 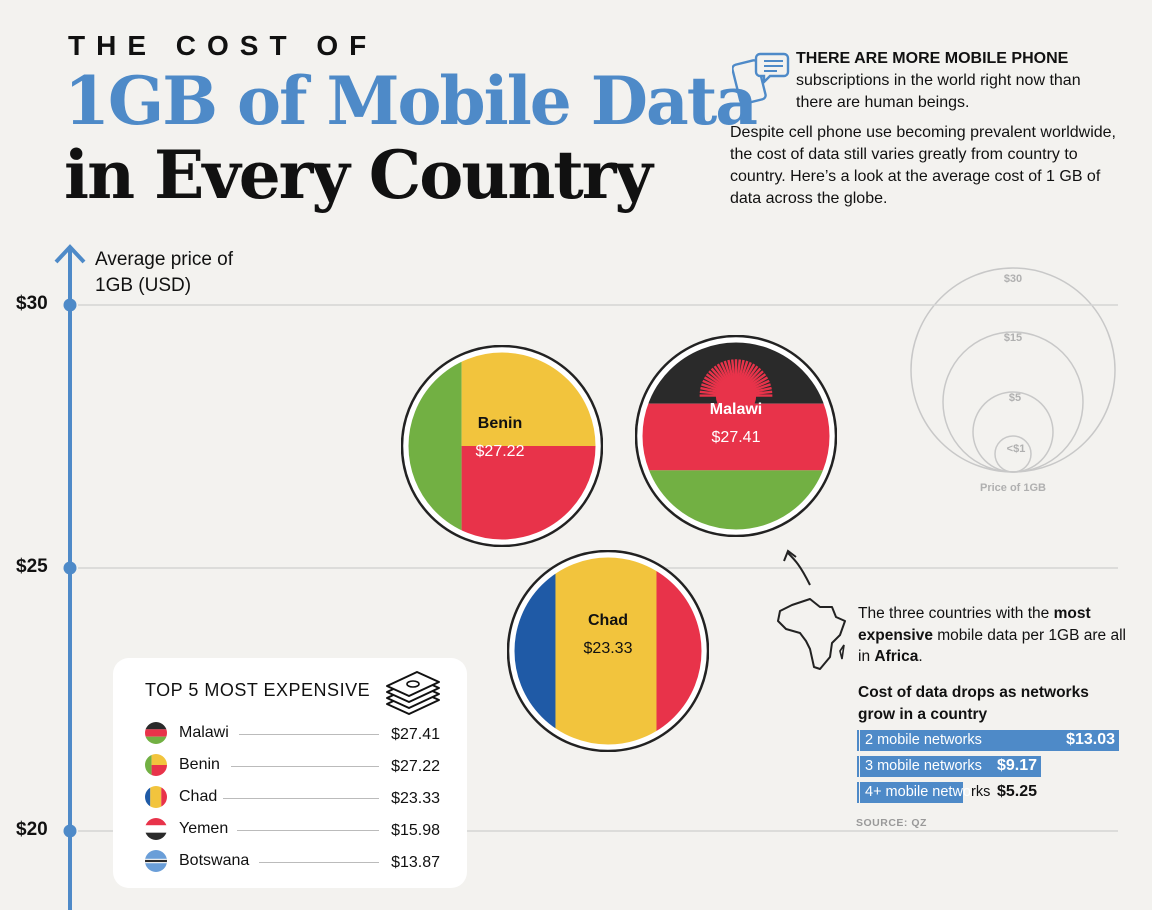 What do you see at coordinates (1016, 449) in the screenshot?
I see `legend-label-1: <$1` at bounding box center [1016, 449].